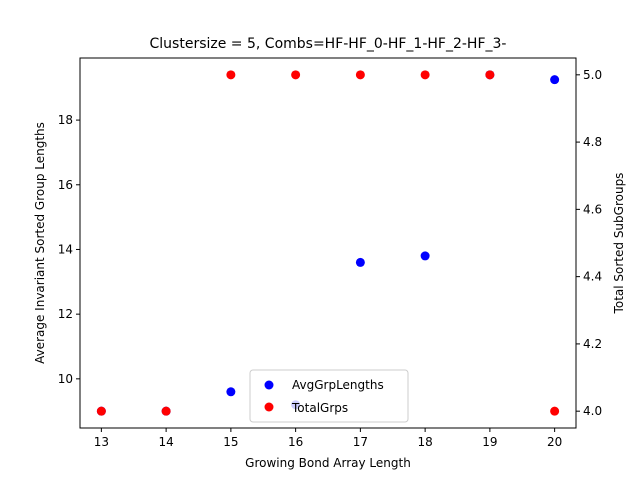 The image size is (640, 480). What do you see at coordinates (592, 75) in the screenshot?
I see `y-right-tick-label: 5.0` at bounding box center [592, 75].